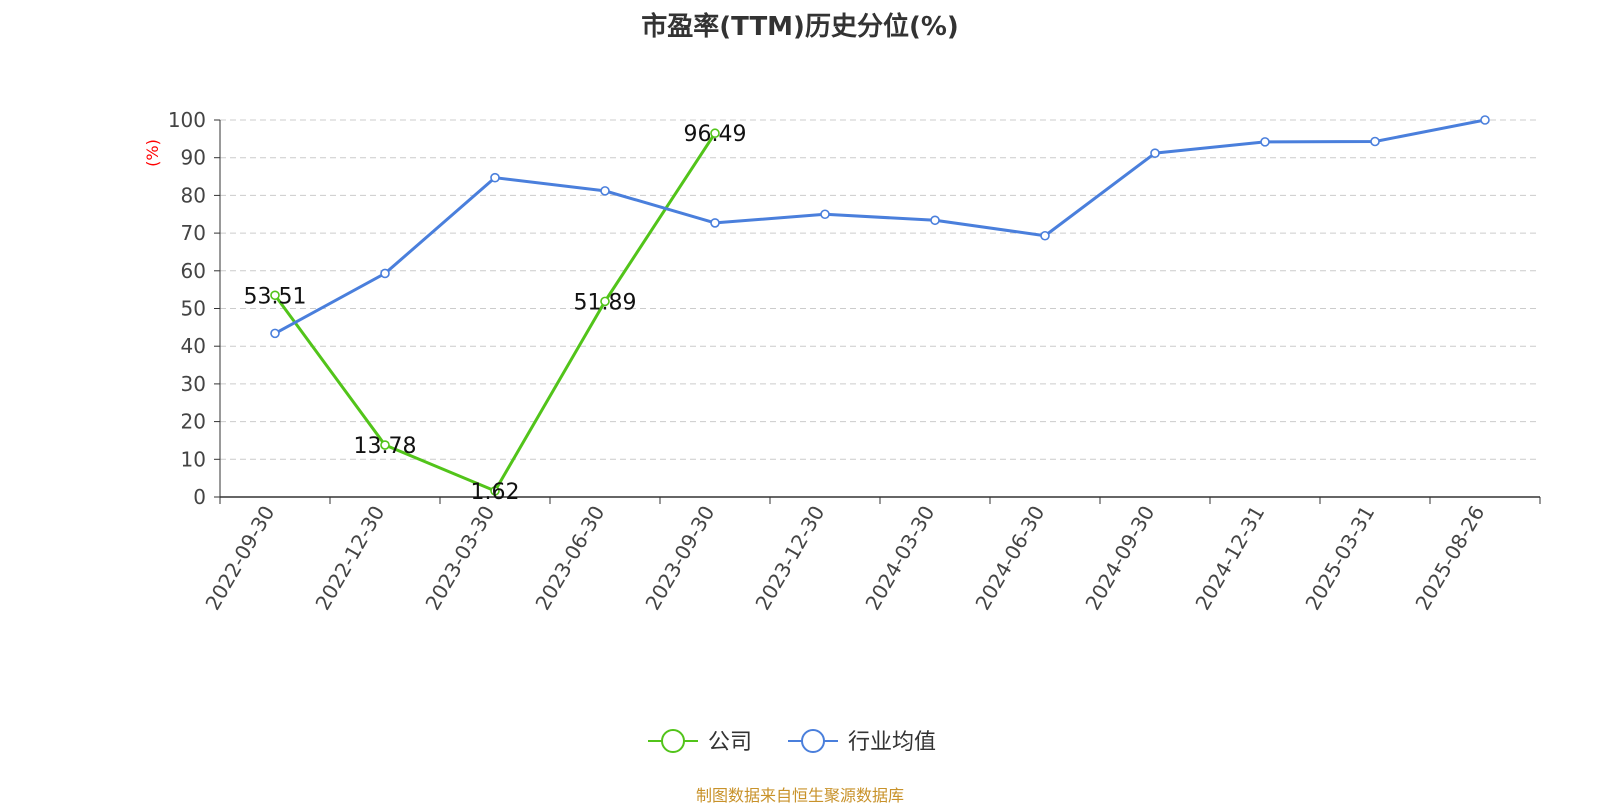  Describe the element at coordinates (193, 459) in the screenshot. I see `y-tick-label: 10` at that location.